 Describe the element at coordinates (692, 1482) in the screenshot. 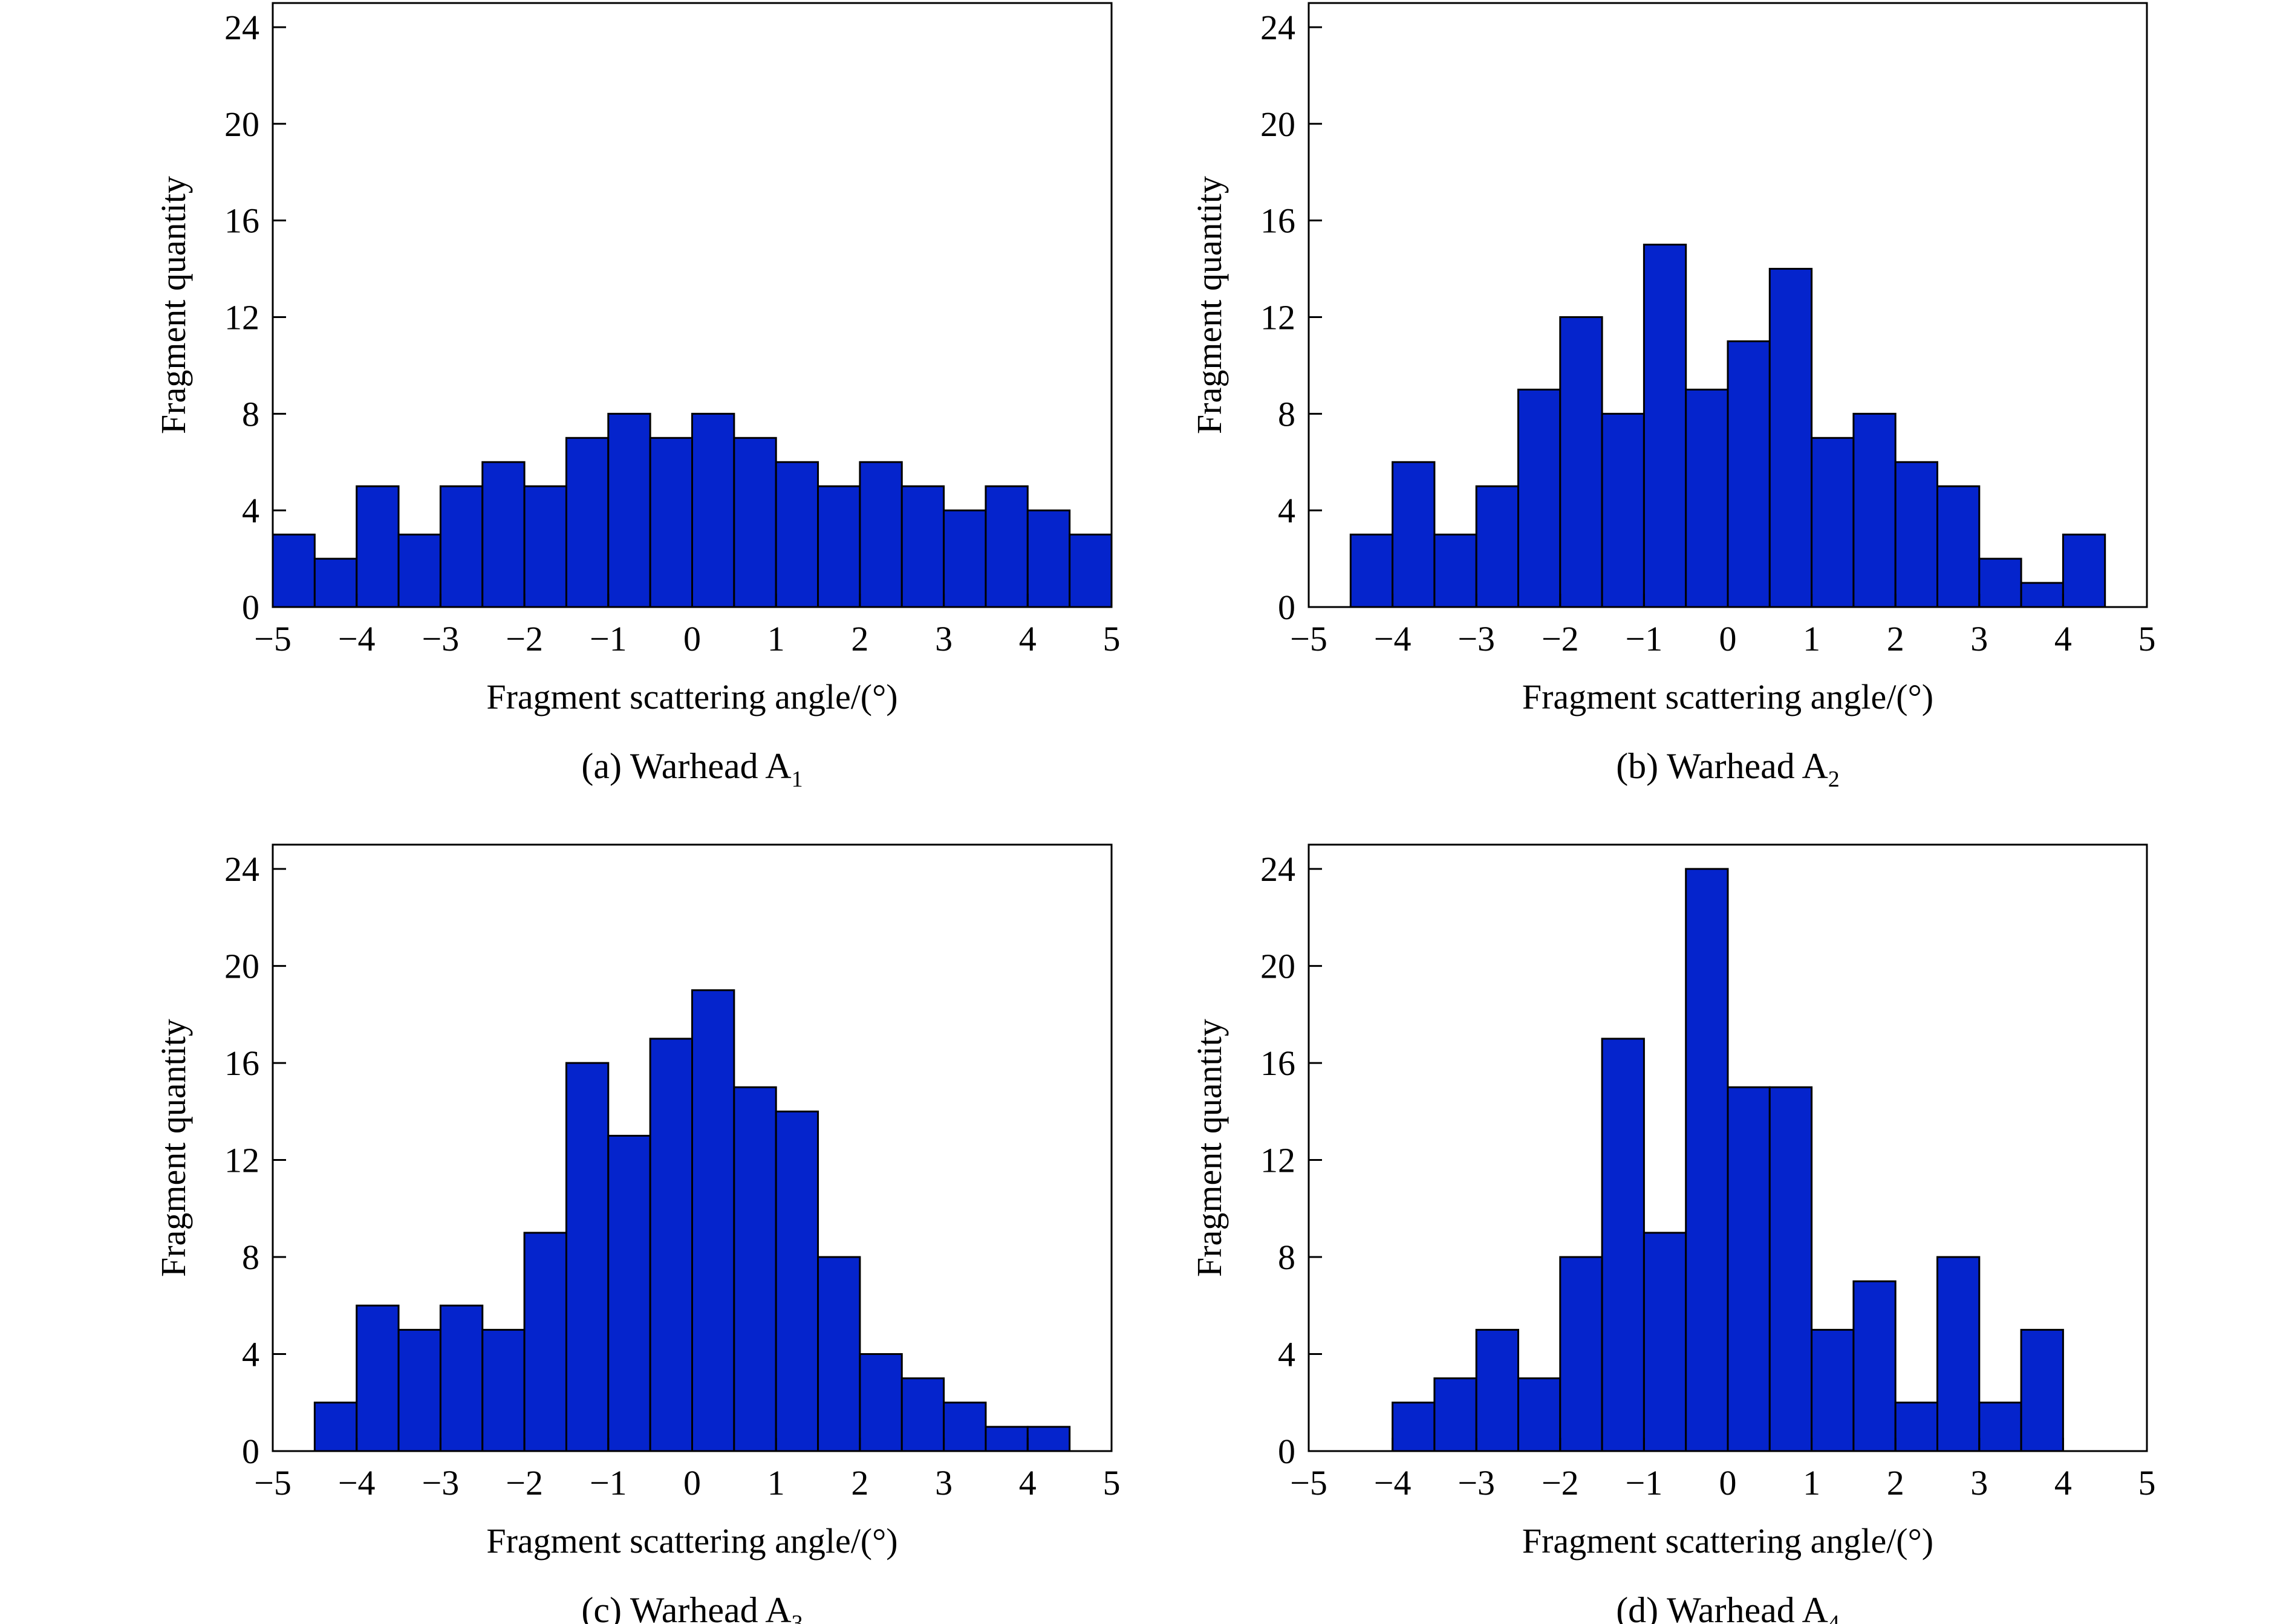

I see `panel-c-x-tick-label: 0` at that location.